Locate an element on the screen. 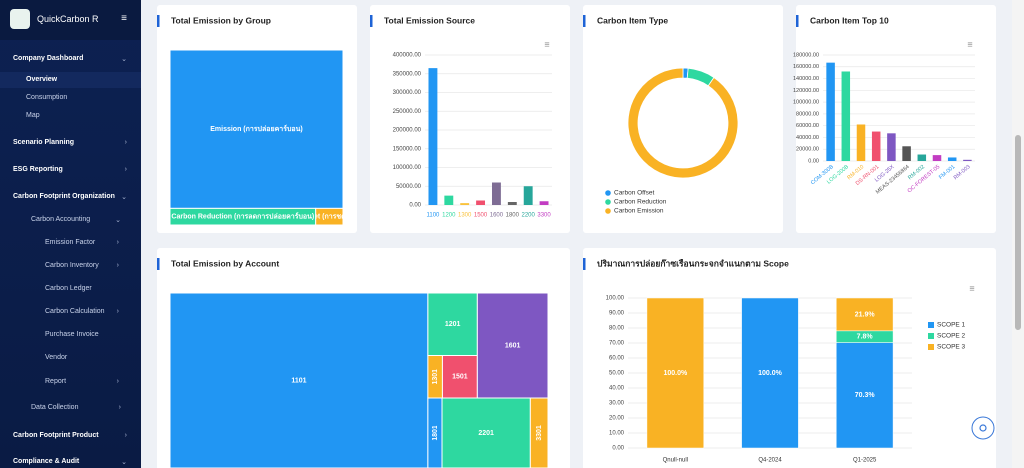 The width and height of the screenshot is (1024, 468). cell-label: Carbon Reduction (การลดการปล่อยคาร์บอน) is located at coordinates (242, 216).